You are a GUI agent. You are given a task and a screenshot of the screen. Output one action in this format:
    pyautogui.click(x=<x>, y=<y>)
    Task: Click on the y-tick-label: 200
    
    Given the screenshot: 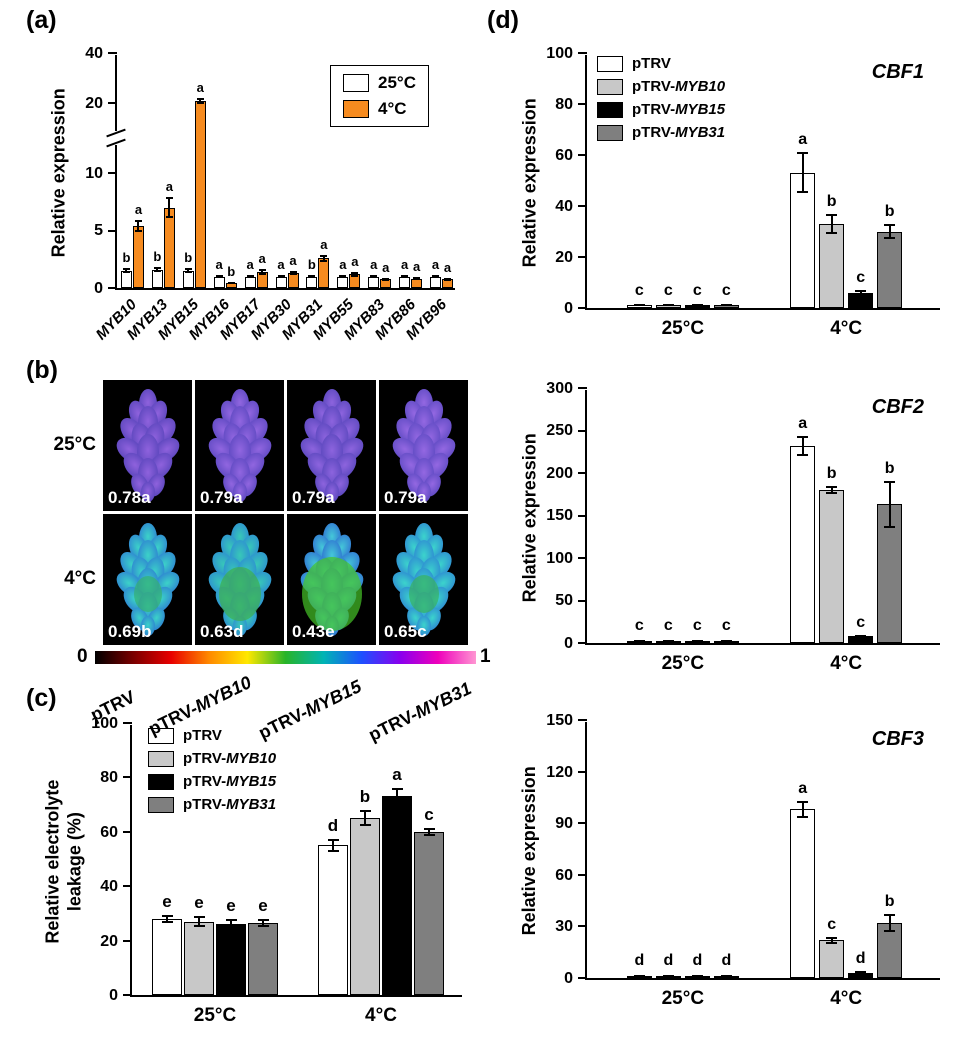 What is the action you would take?
    pyautogui.click(x=559, y=473)
    